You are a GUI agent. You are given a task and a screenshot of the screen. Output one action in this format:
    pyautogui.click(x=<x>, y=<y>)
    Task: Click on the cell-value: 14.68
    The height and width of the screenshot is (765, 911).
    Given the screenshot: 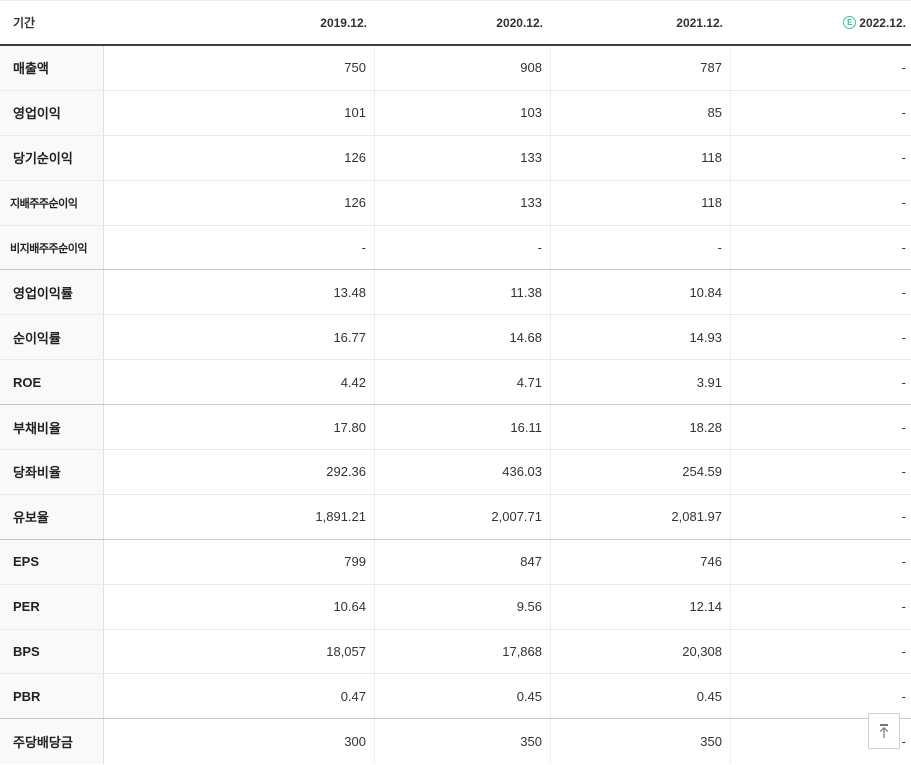 What is the action you would take?
    pyautogui.click(x=463, y=337)
    